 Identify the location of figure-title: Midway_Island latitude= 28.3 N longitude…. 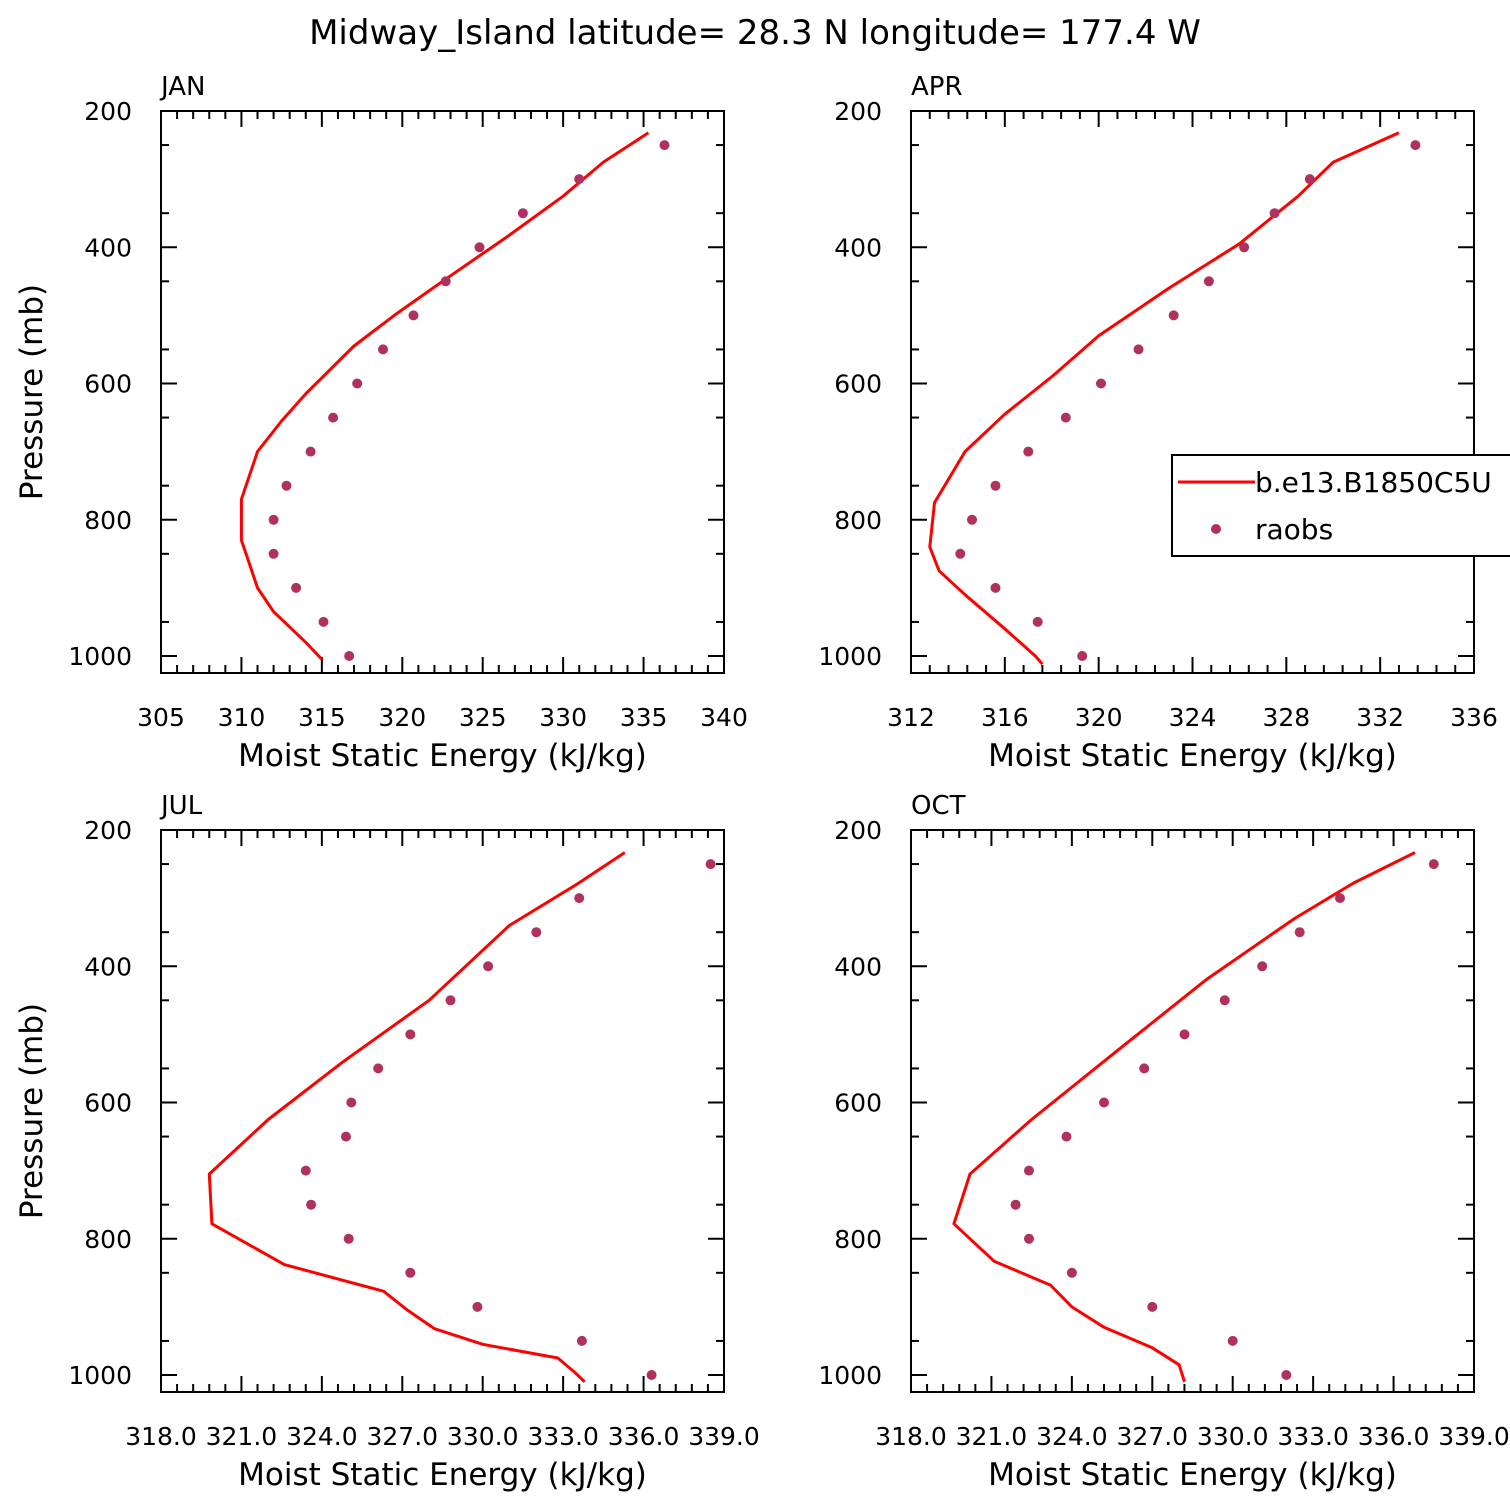
(755, 33).